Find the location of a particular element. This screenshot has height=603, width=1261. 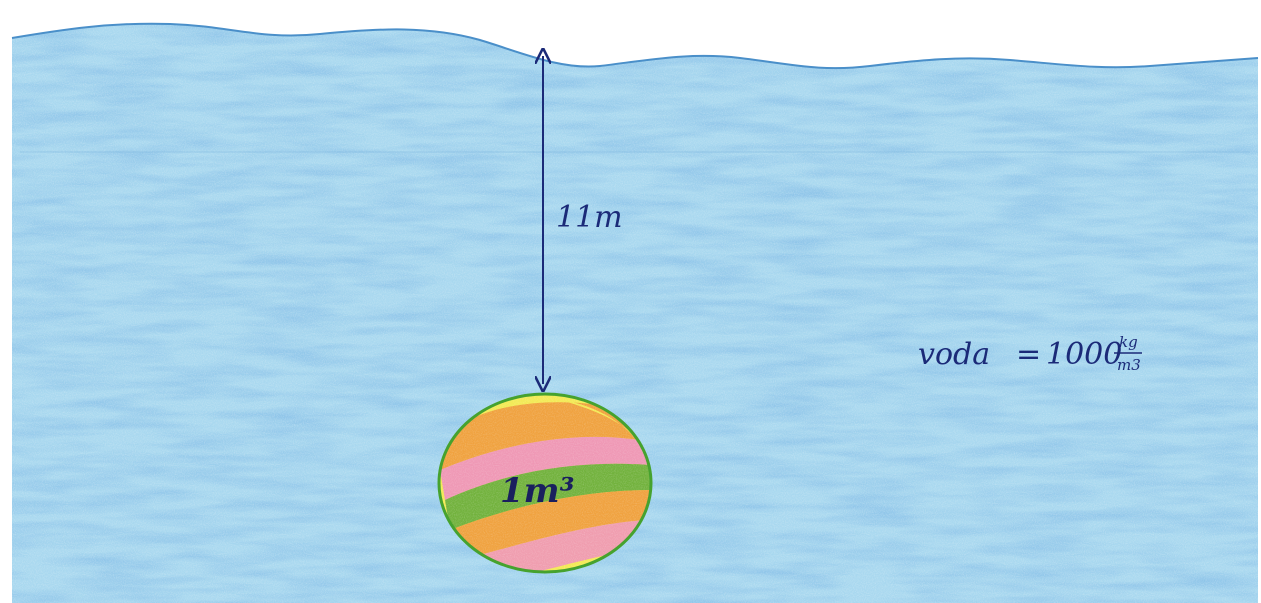

depth-label: 11m is located at coordinates (589, 217).